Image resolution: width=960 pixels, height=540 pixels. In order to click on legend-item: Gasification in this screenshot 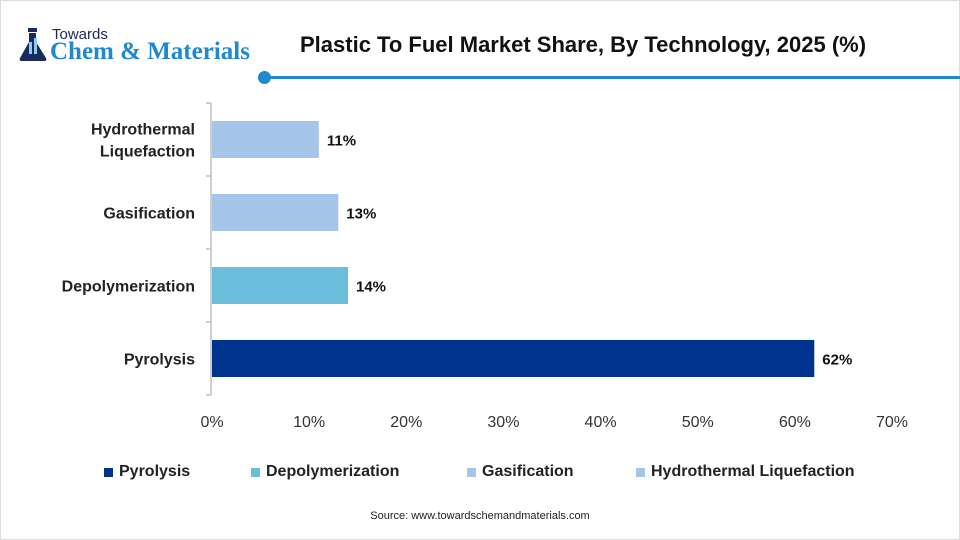, I will do `click(520, 472)`.